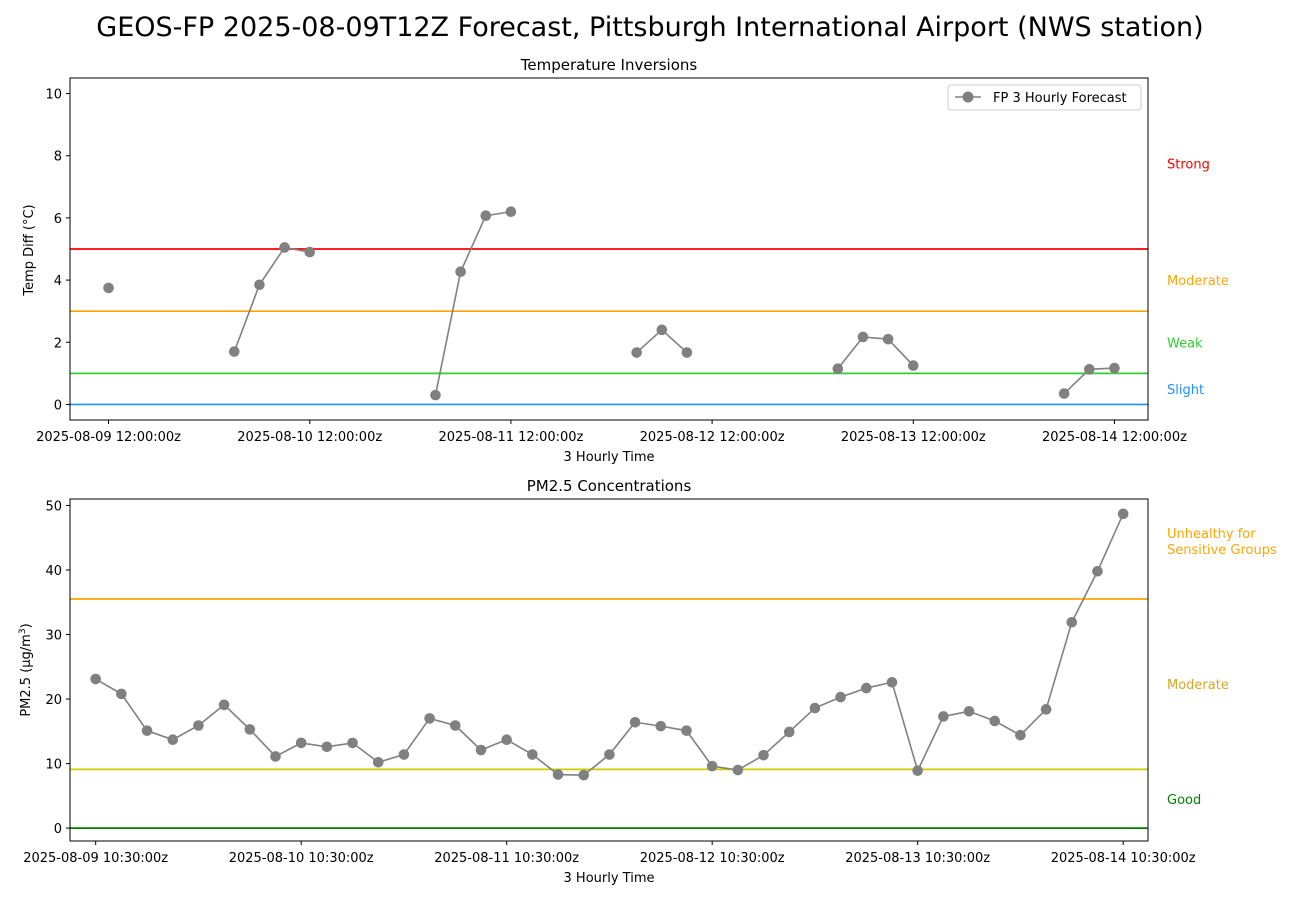 The width and height of the screenshot is (1300, 900). What do you see at coordinates (1123, 858) in the screenshot?
I see `x-tick-label: 2025-08-14 10:30:00z` at bounding box center [1123, 858].